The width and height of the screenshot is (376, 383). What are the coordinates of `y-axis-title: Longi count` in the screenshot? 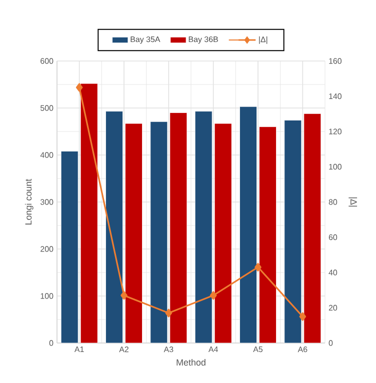 It's located at (29, 201).